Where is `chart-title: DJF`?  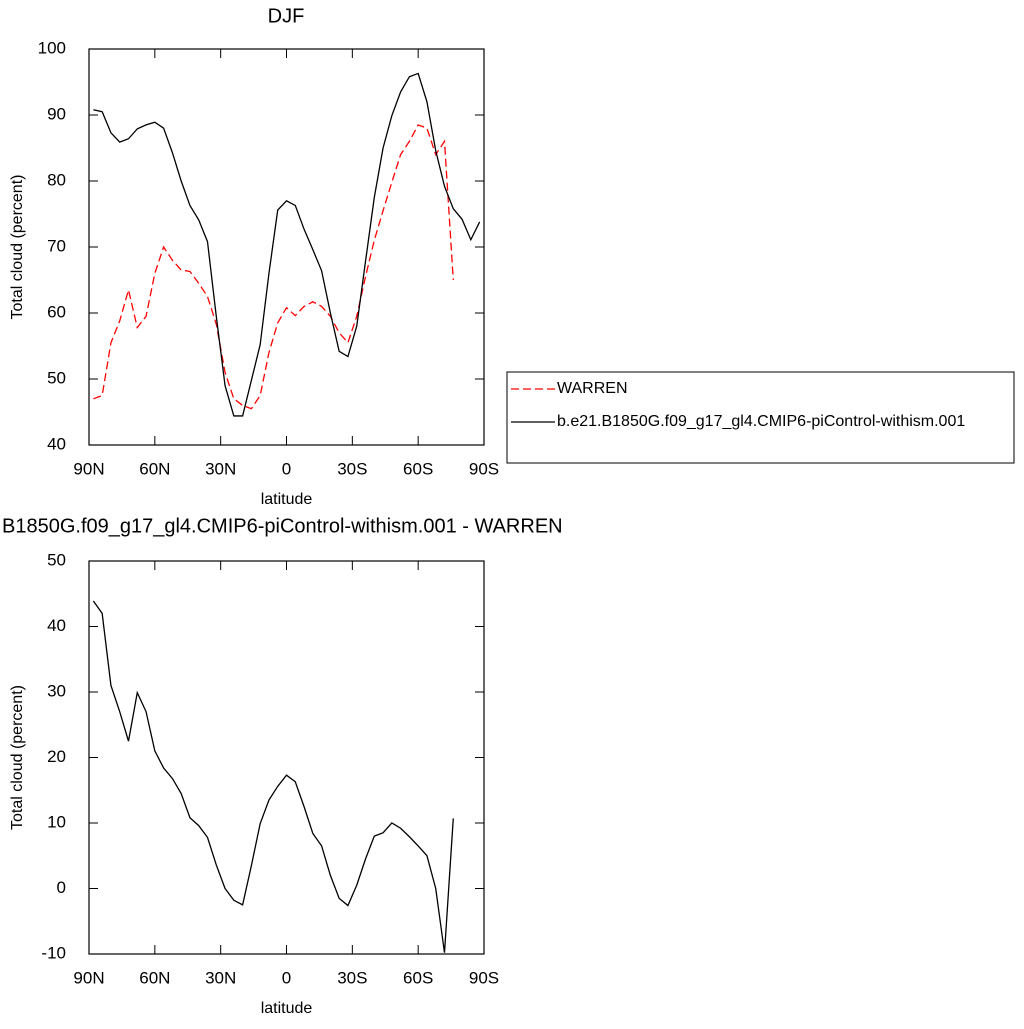 chart-title: DJF is located at coordinates (286, 16).